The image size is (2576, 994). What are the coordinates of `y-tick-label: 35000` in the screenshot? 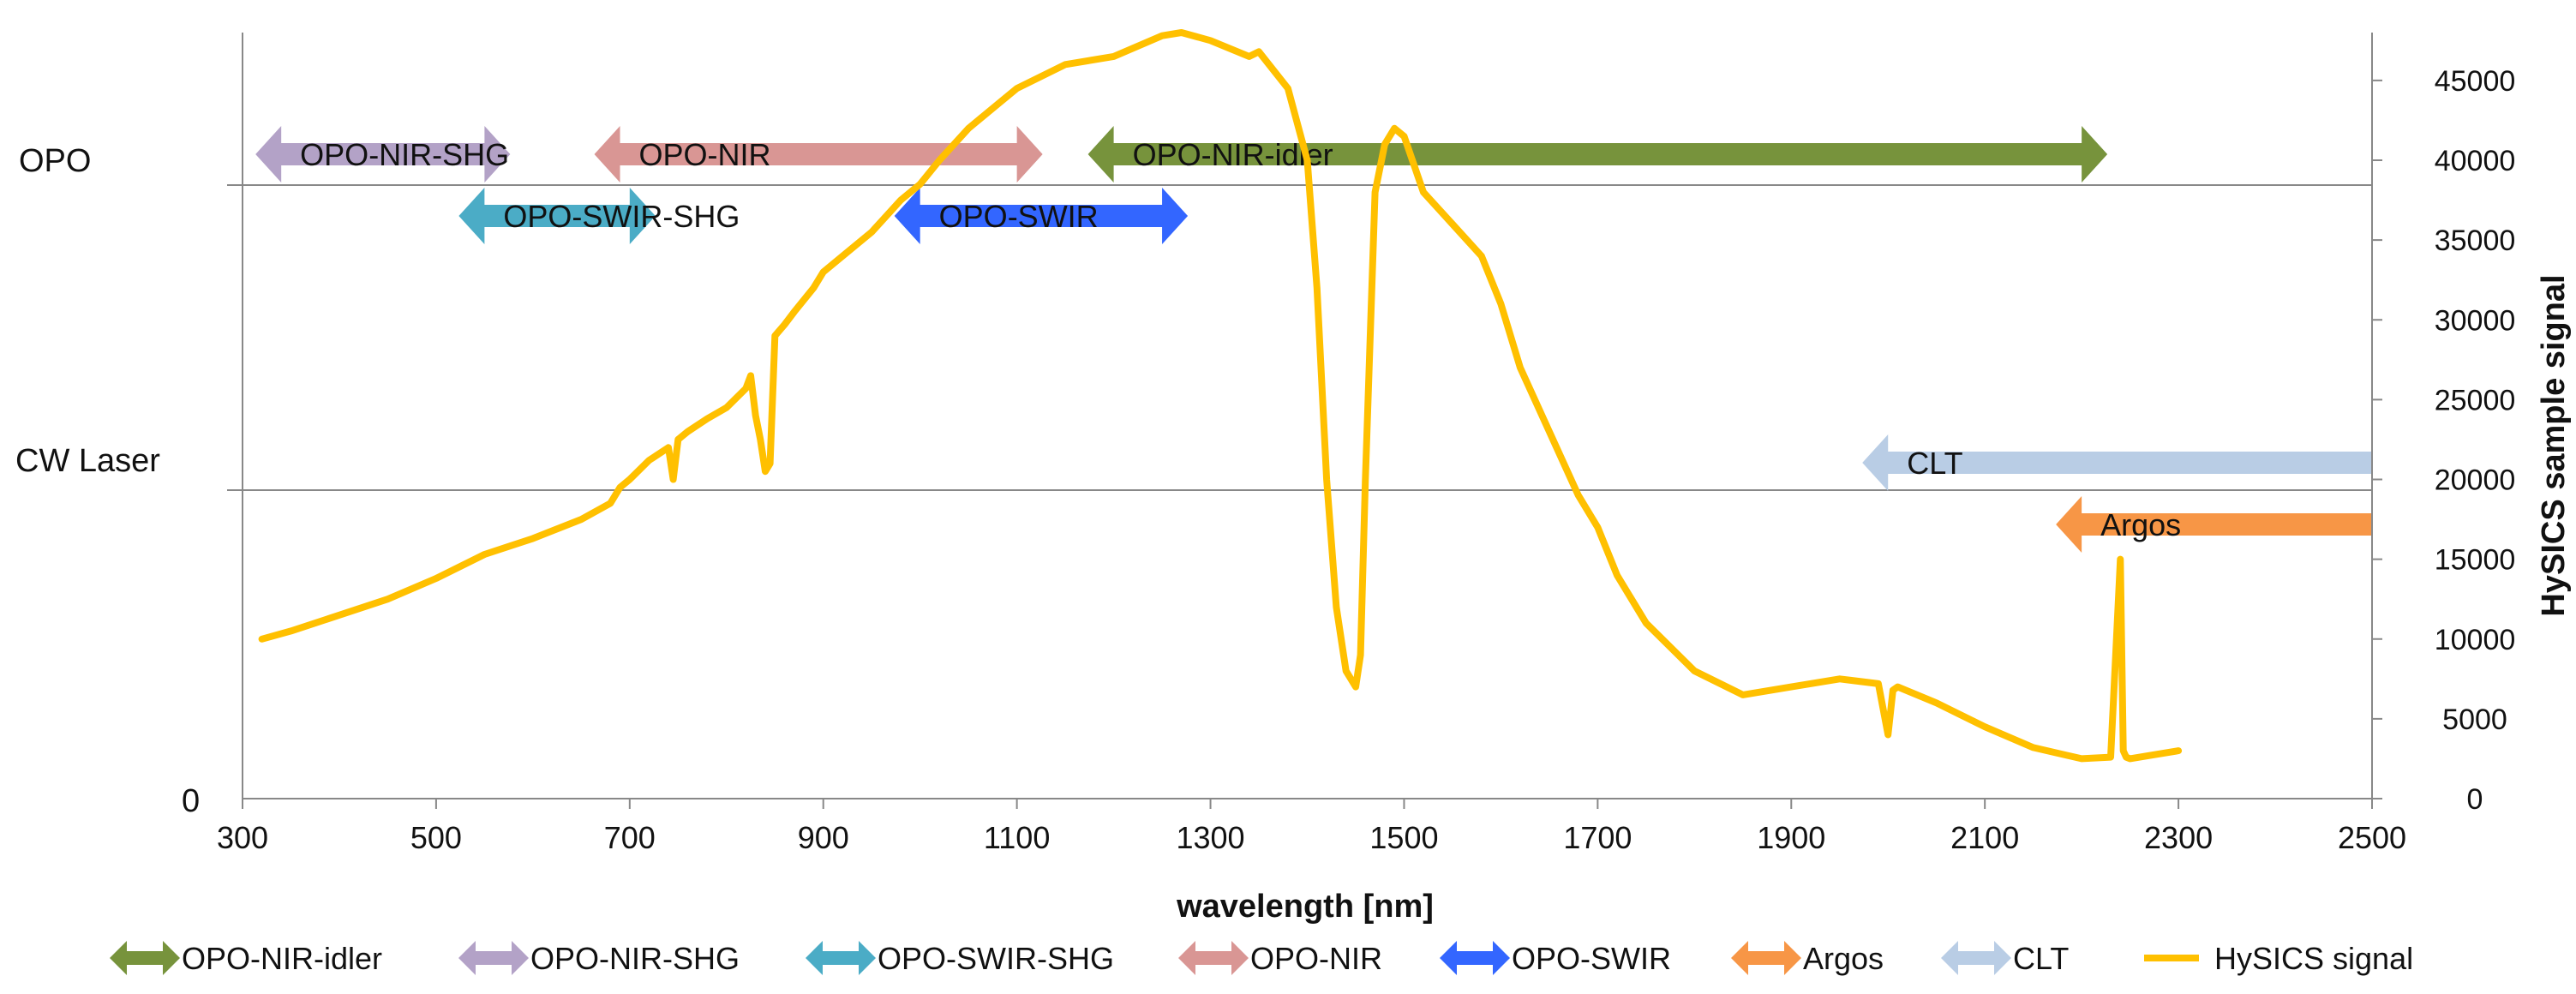 It's located at (2475, 241).